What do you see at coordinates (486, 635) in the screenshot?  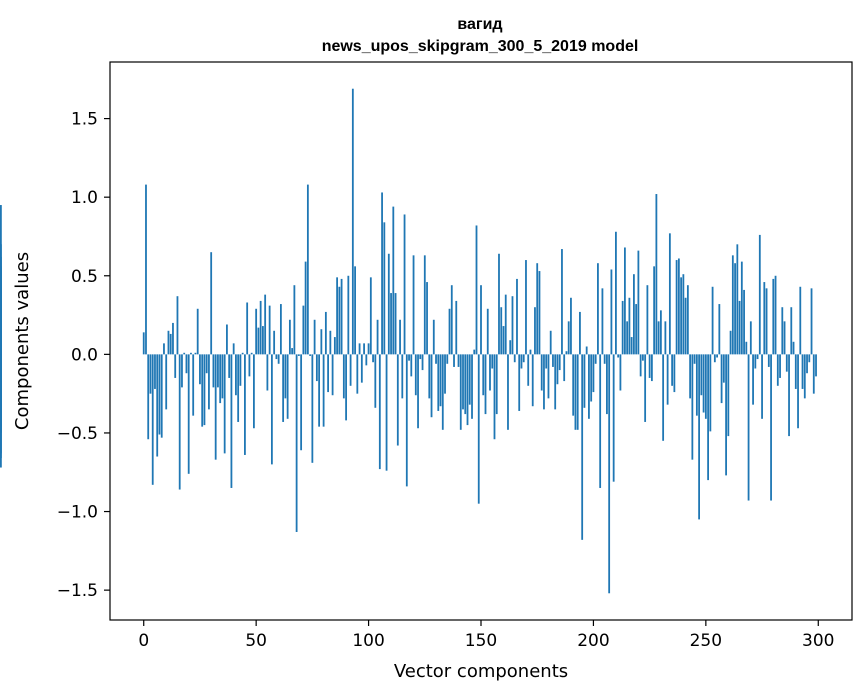 I see `x-axis-ticks: 0 50 100 150 200 250 300` at bounding box center [486, 635].